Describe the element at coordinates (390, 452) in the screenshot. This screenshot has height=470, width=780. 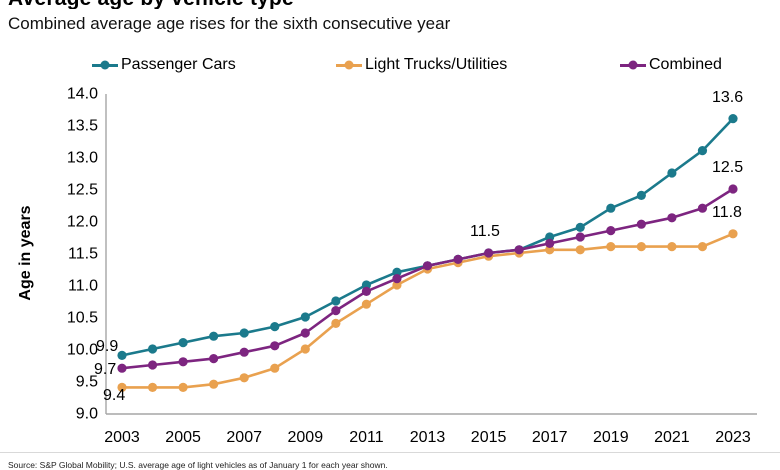
I see `footer-divider` at that location.